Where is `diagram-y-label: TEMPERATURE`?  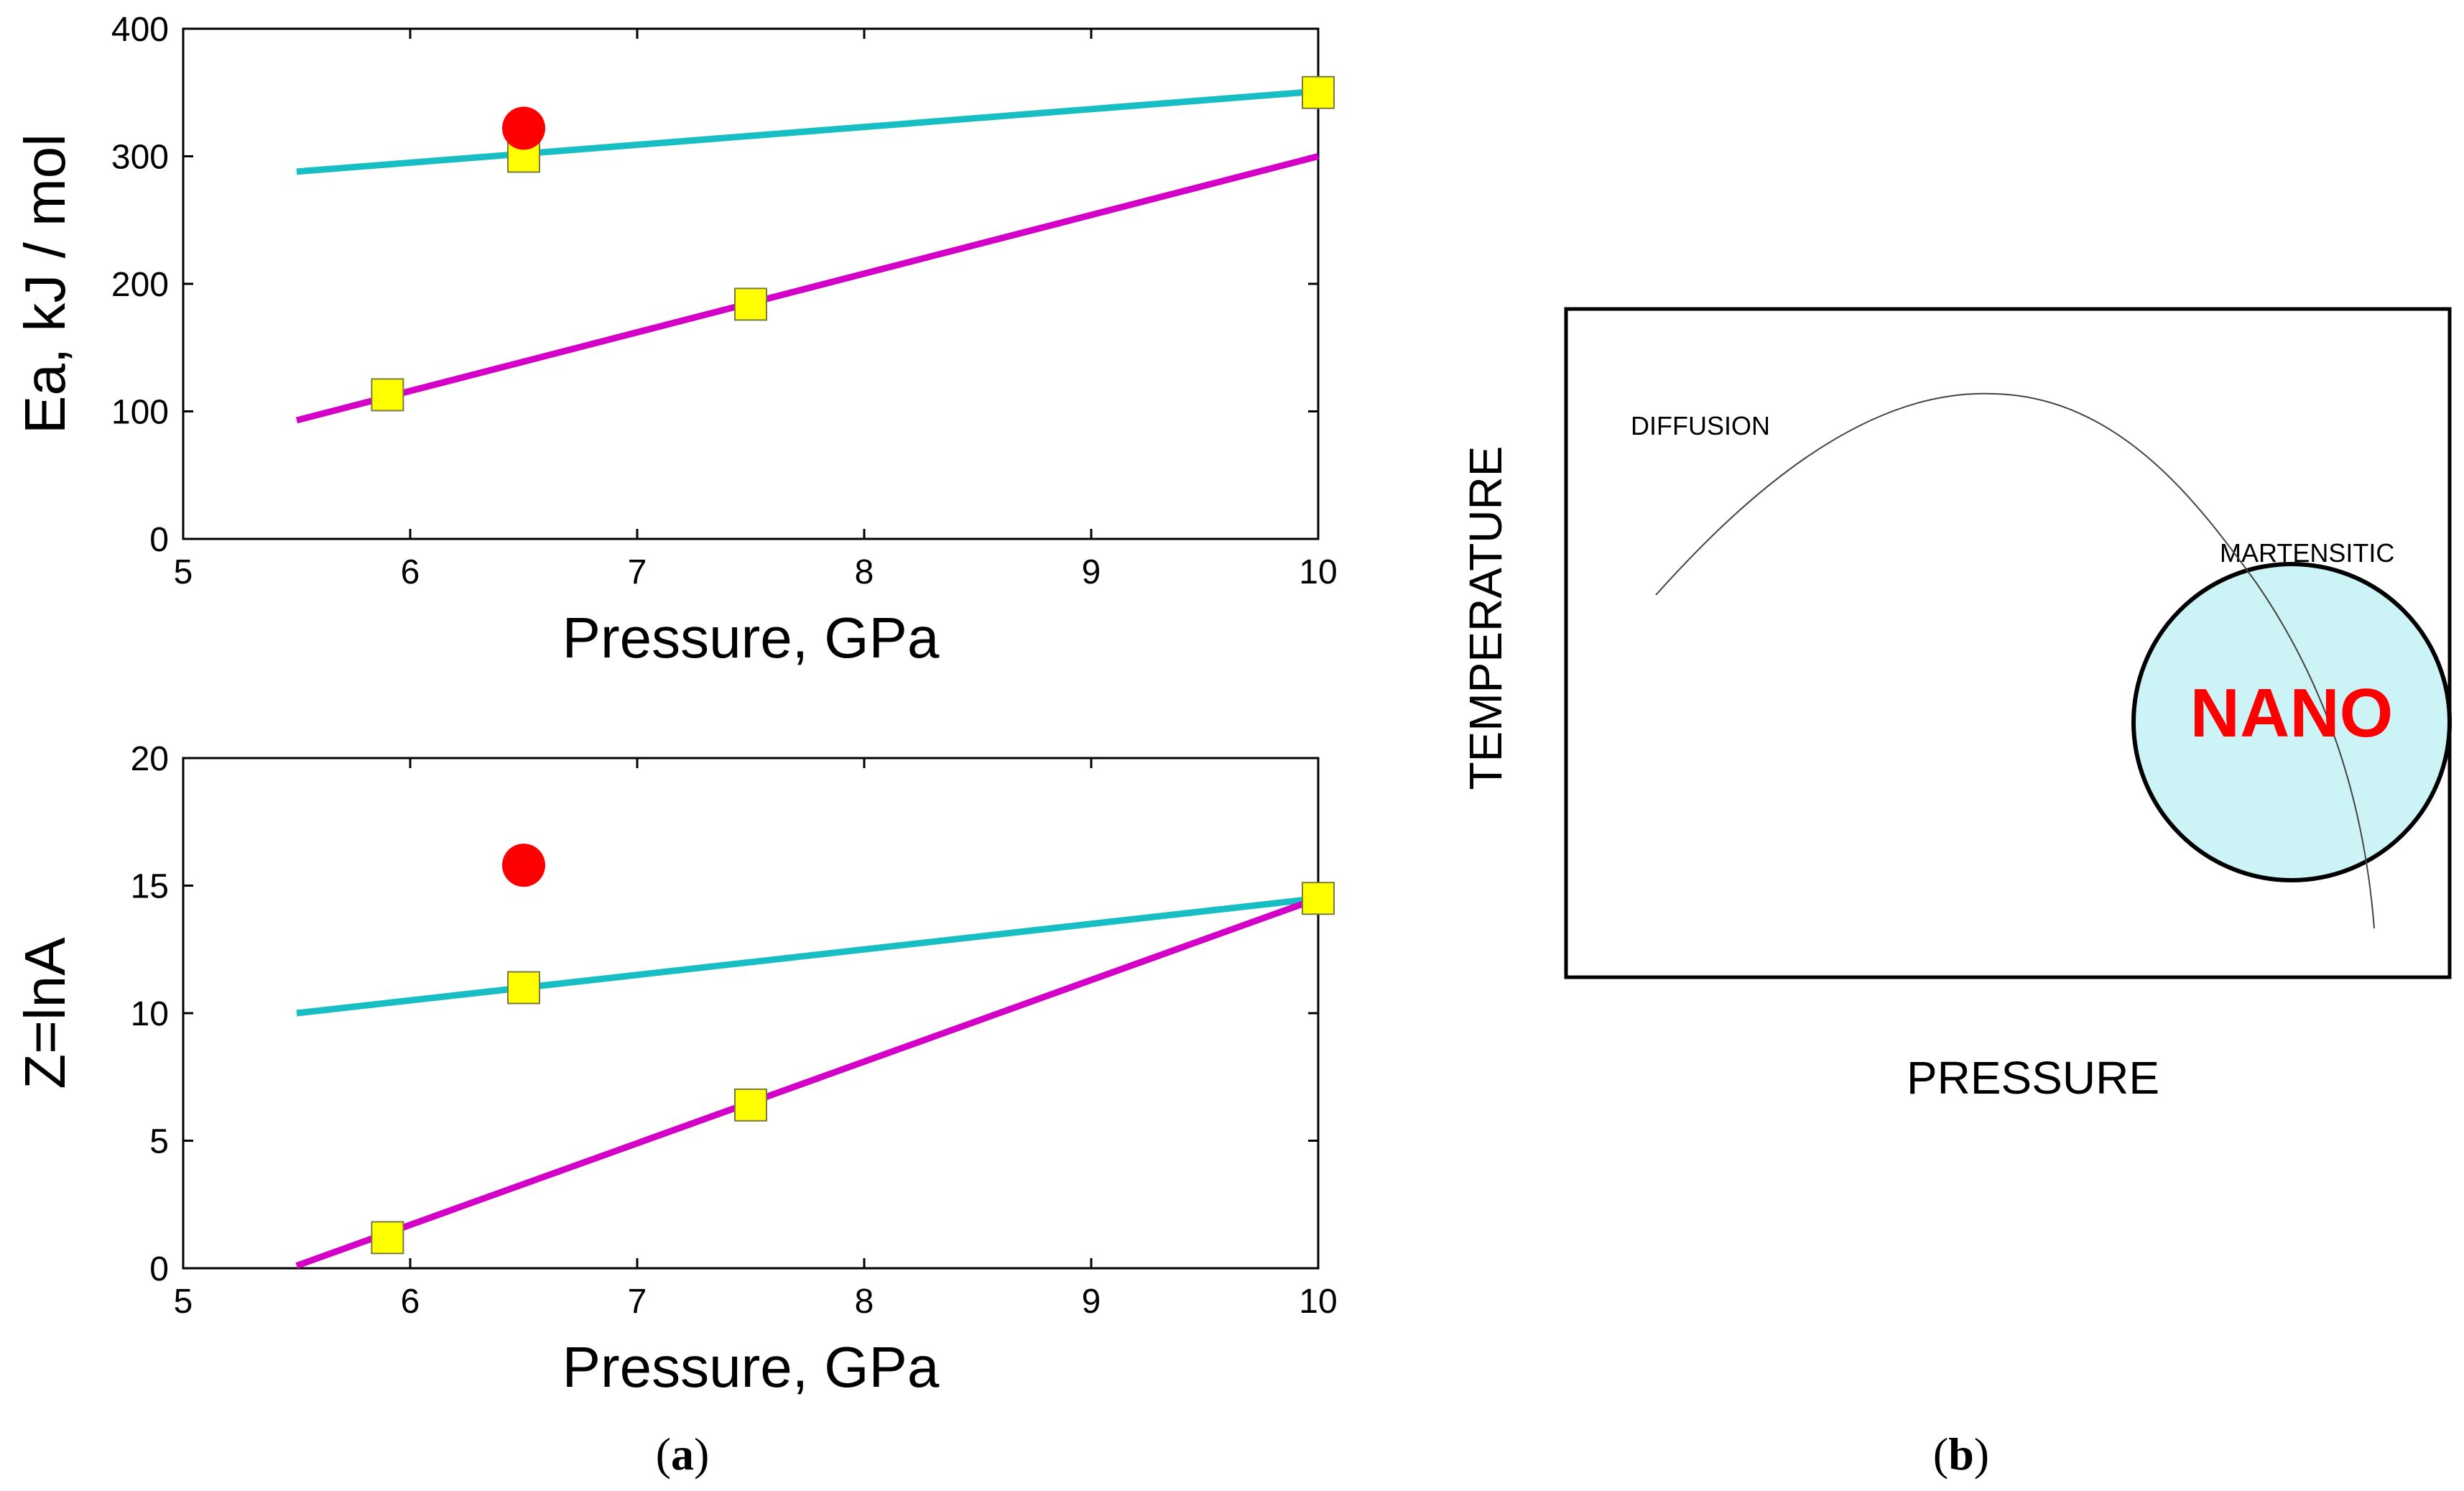
diagram-y-label: TEMPERATURE is located at coordinates (1485, 618).